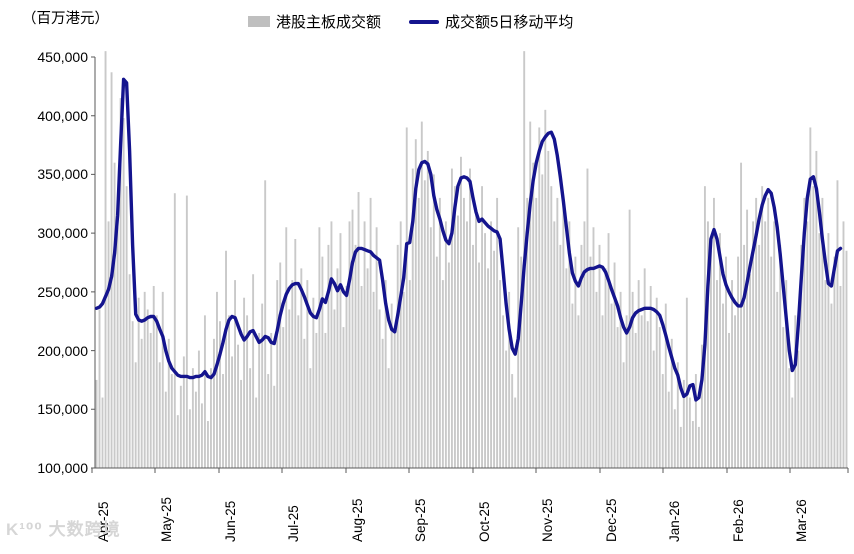 The height and width of the screenshot is (554, 854). I want to click on bar-swatch-icon, so click(259, 21).